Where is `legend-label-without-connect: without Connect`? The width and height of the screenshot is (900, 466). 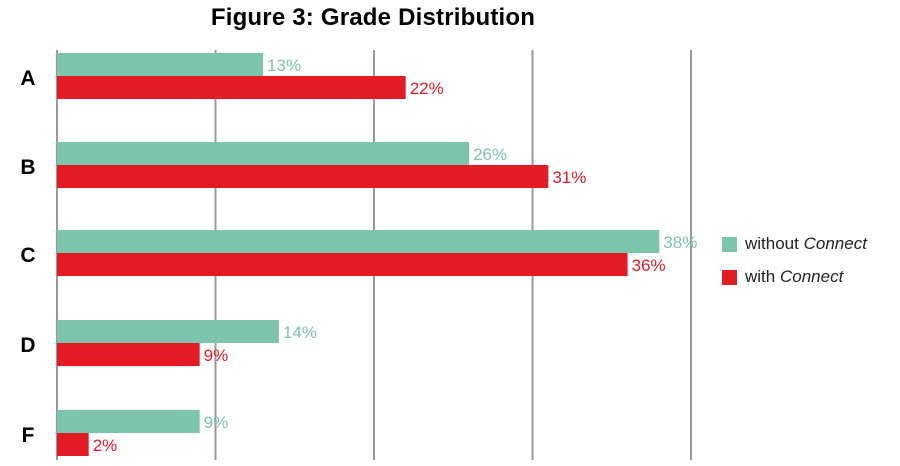 legend-label-without-connect: without Connect is located at coordinates (806, 244).